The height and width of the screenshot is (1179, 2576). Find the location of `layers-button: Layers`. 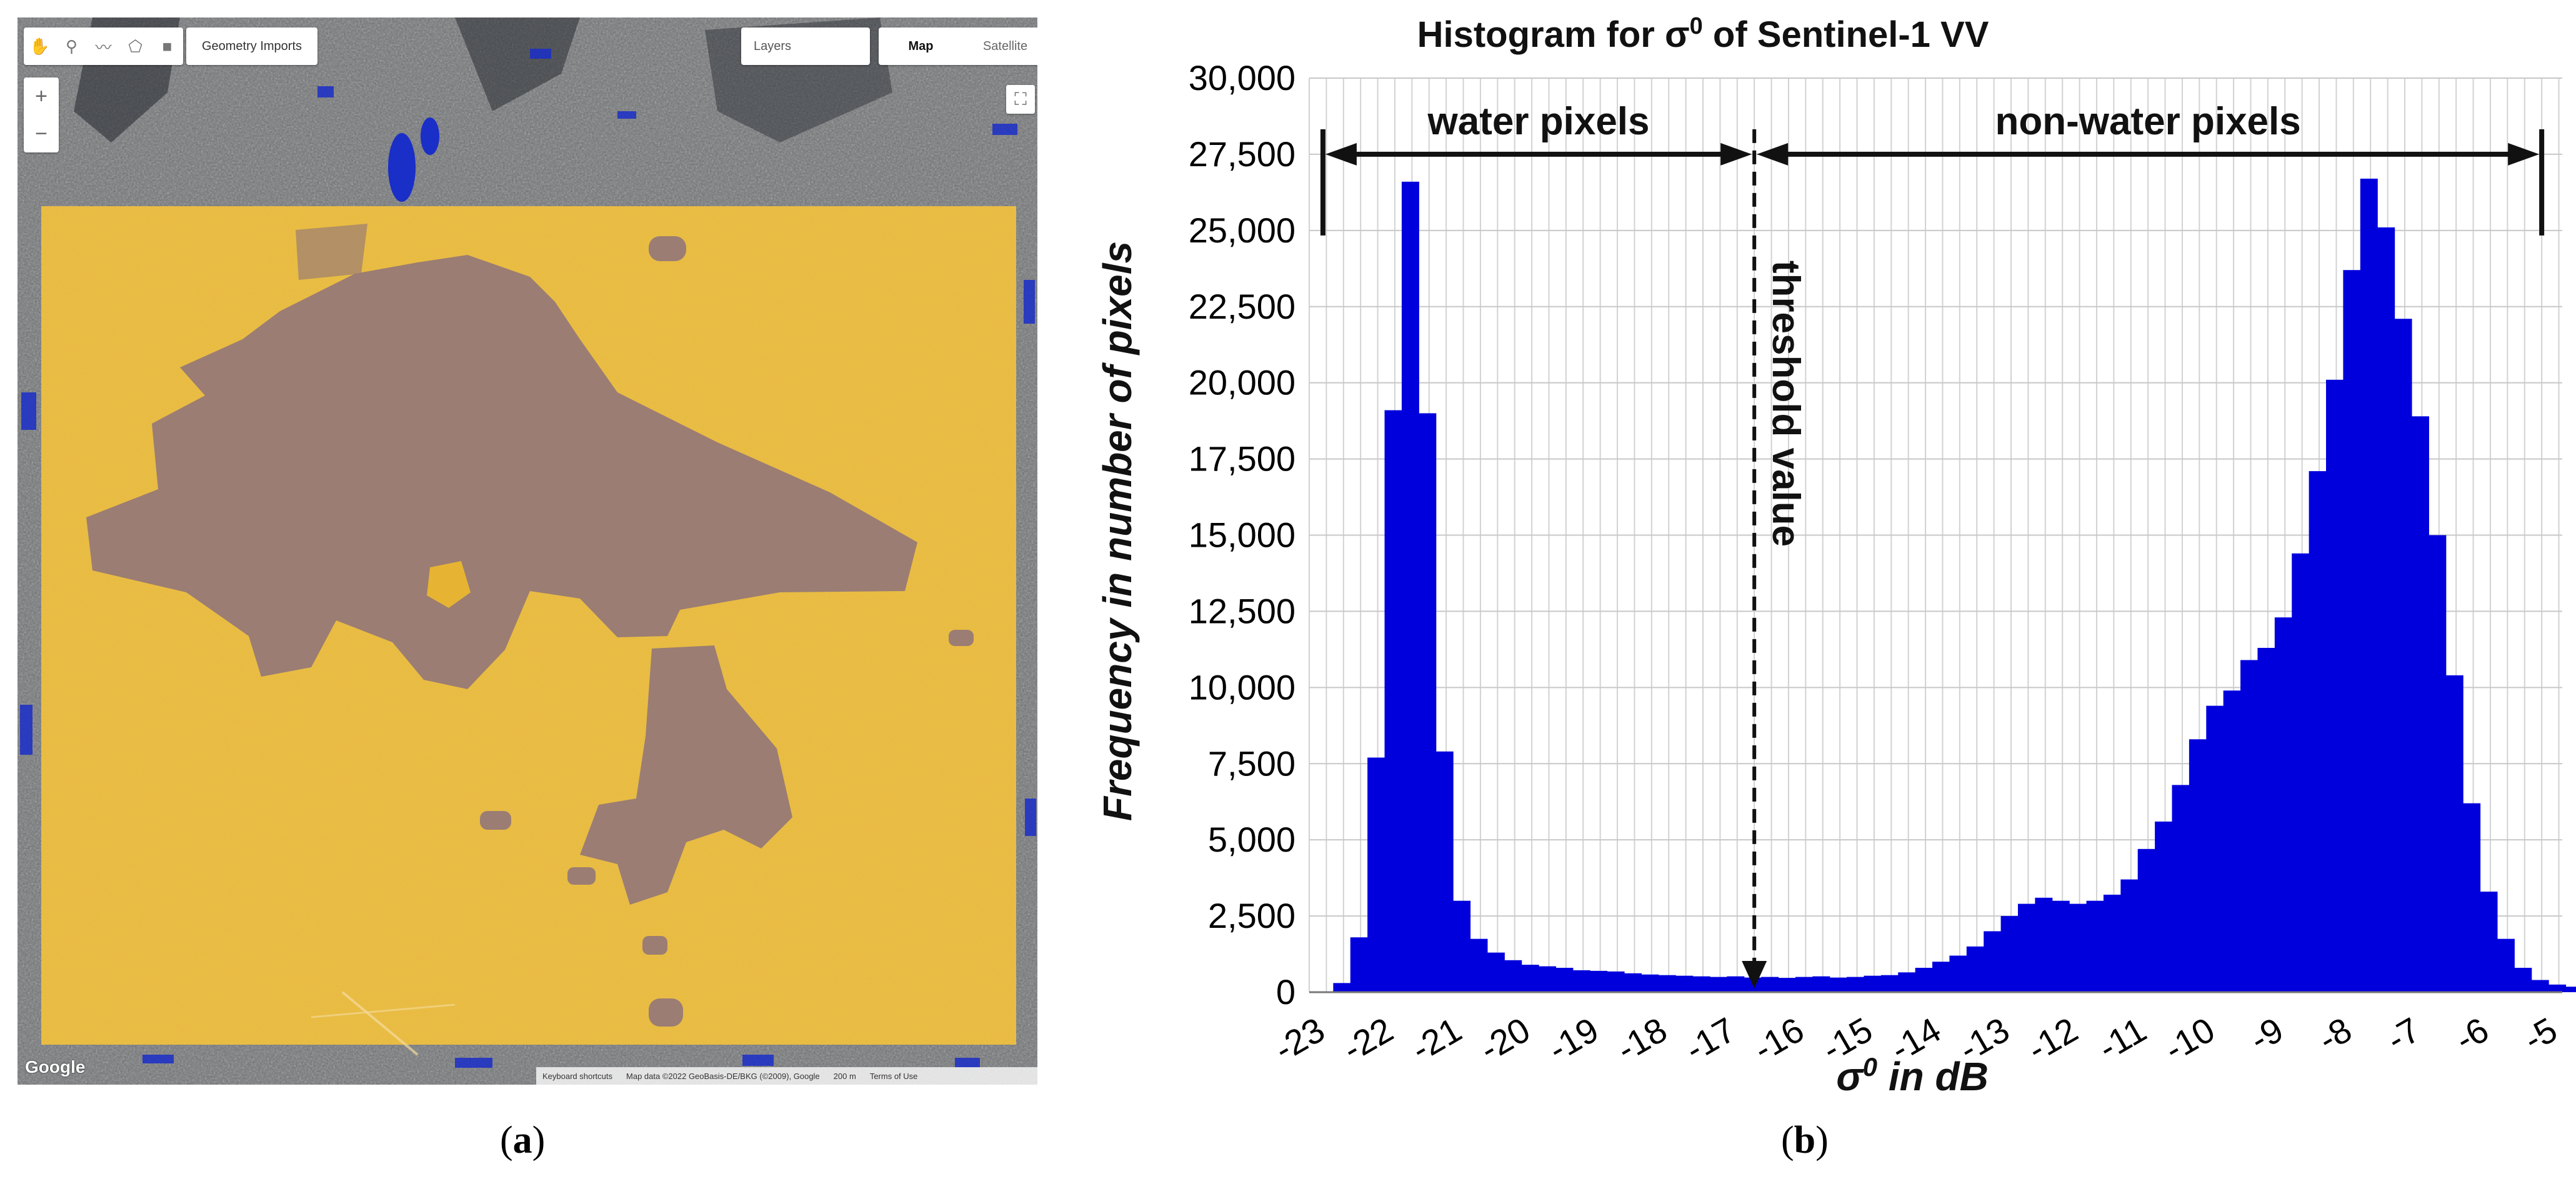

layers-button: Layers is located at coordinates (805, 46).